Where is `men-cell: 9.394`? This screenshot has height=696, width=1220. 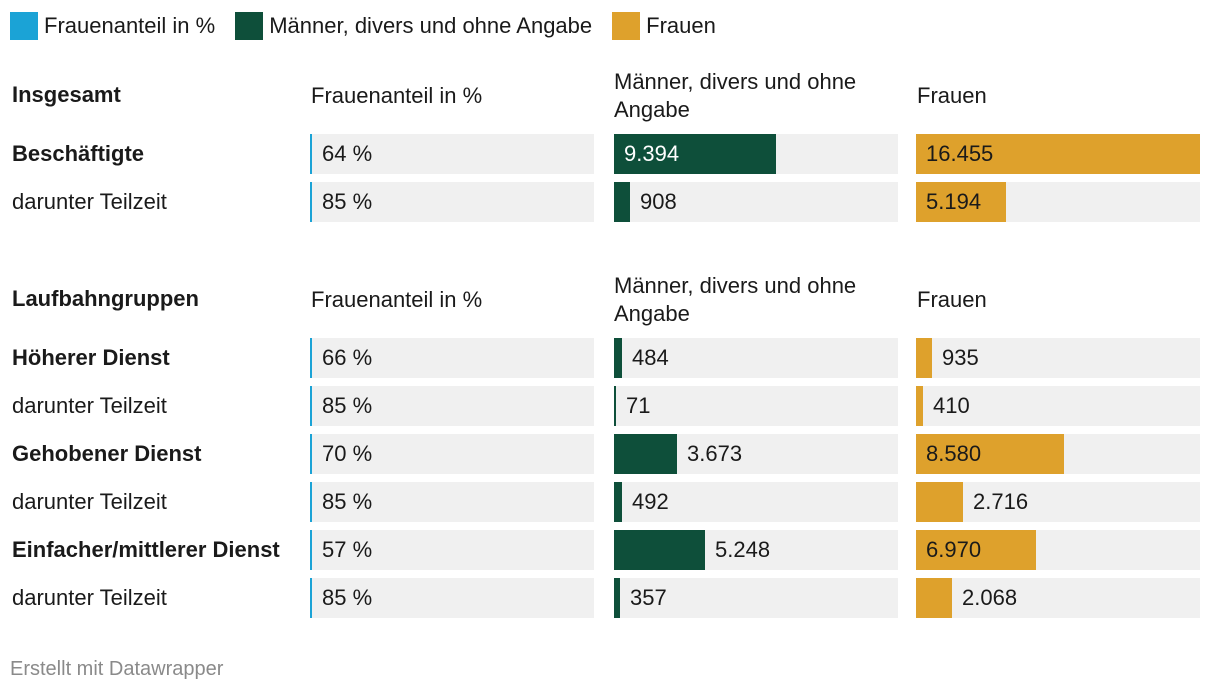
men-cell: 9.394 is located at coordinates (756, 154).